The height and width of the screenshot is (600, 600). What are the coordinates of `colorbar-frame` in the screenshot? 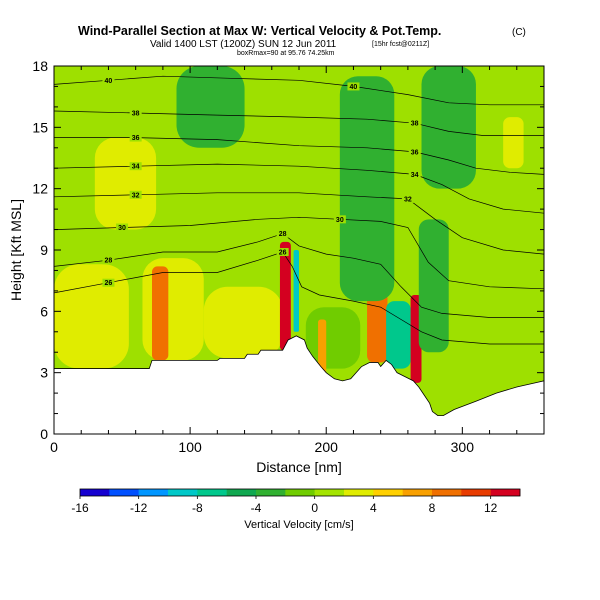 It's located at (300, 492).